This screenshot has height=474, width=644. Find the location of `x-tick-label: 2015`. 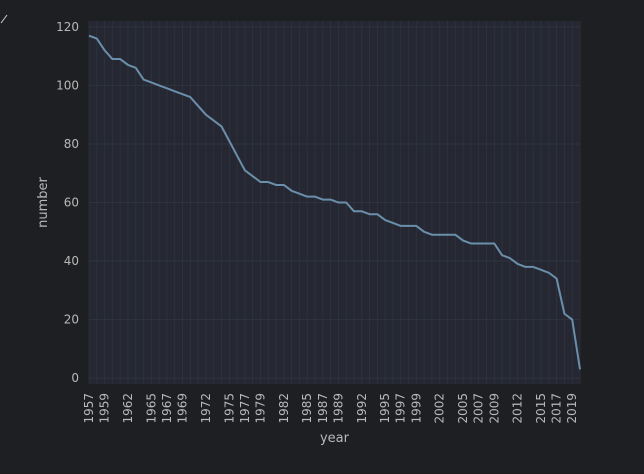

x-tick-label: 2015 is located at coordinates (541, 408).